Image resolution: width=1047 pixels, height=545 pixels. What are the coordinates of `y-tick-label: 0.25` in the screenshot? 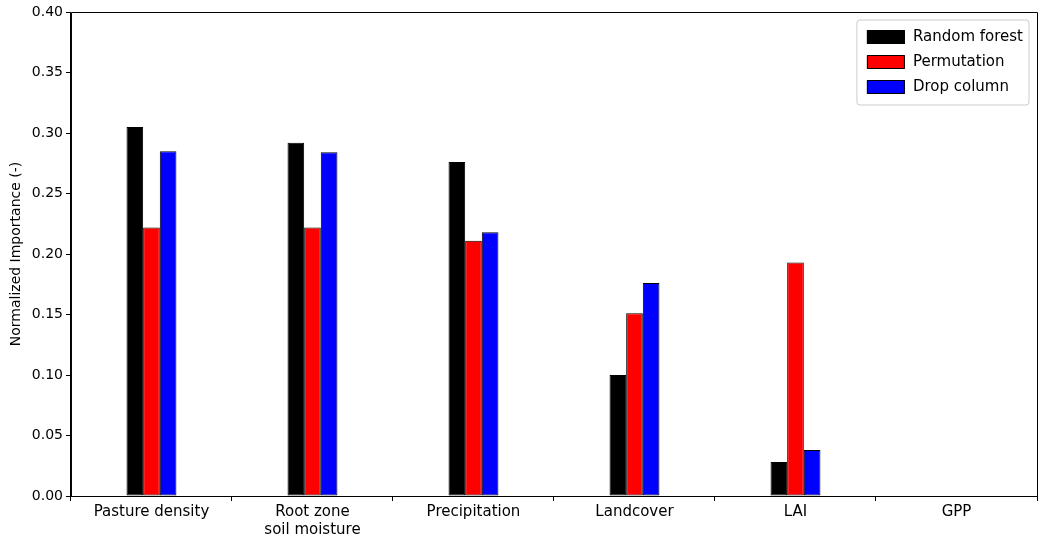 It's located at (47, 192).